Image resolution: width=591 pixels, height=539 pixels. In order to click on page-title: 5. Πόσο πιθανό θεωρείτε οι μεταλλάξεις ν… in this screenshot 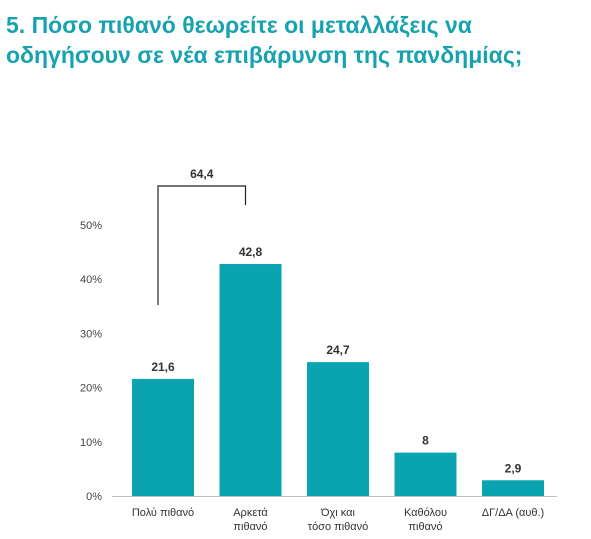, I will do `click(296, 40)`.